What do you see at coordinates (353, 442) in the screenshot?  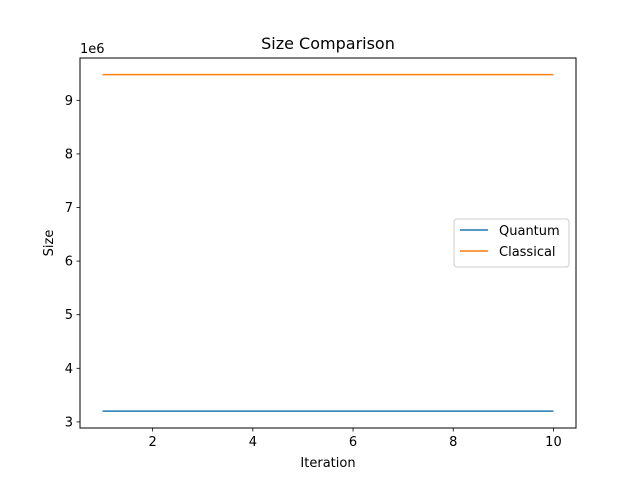 I see `x-tick-label: 6` at bounding box center [353, 442].